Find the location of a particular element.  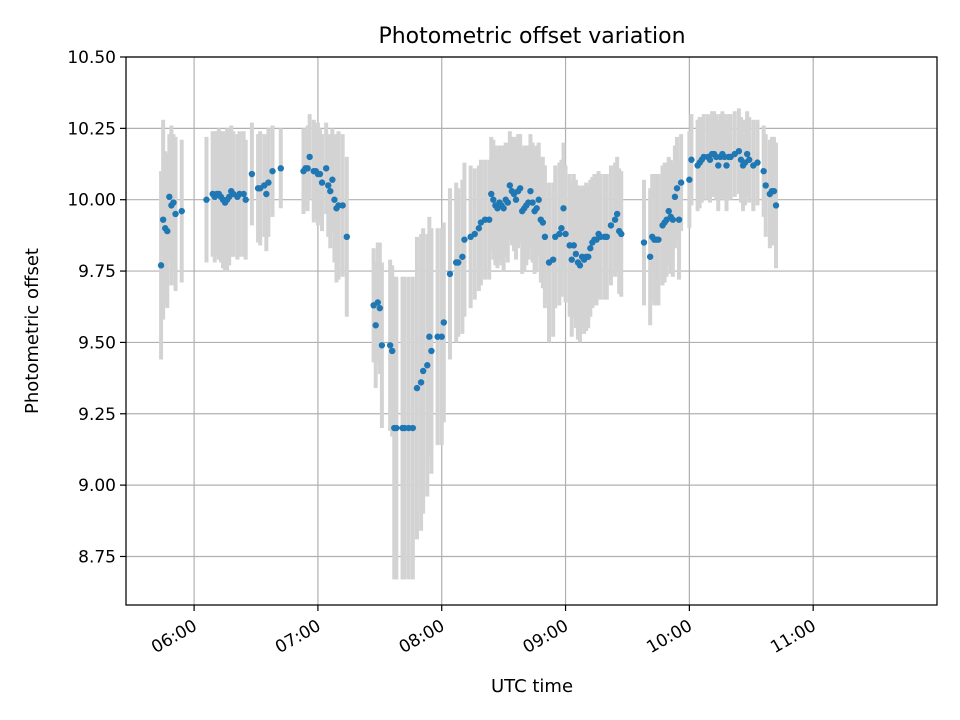

y-tick-label: 10.00 is located at coordinates (91, 201).